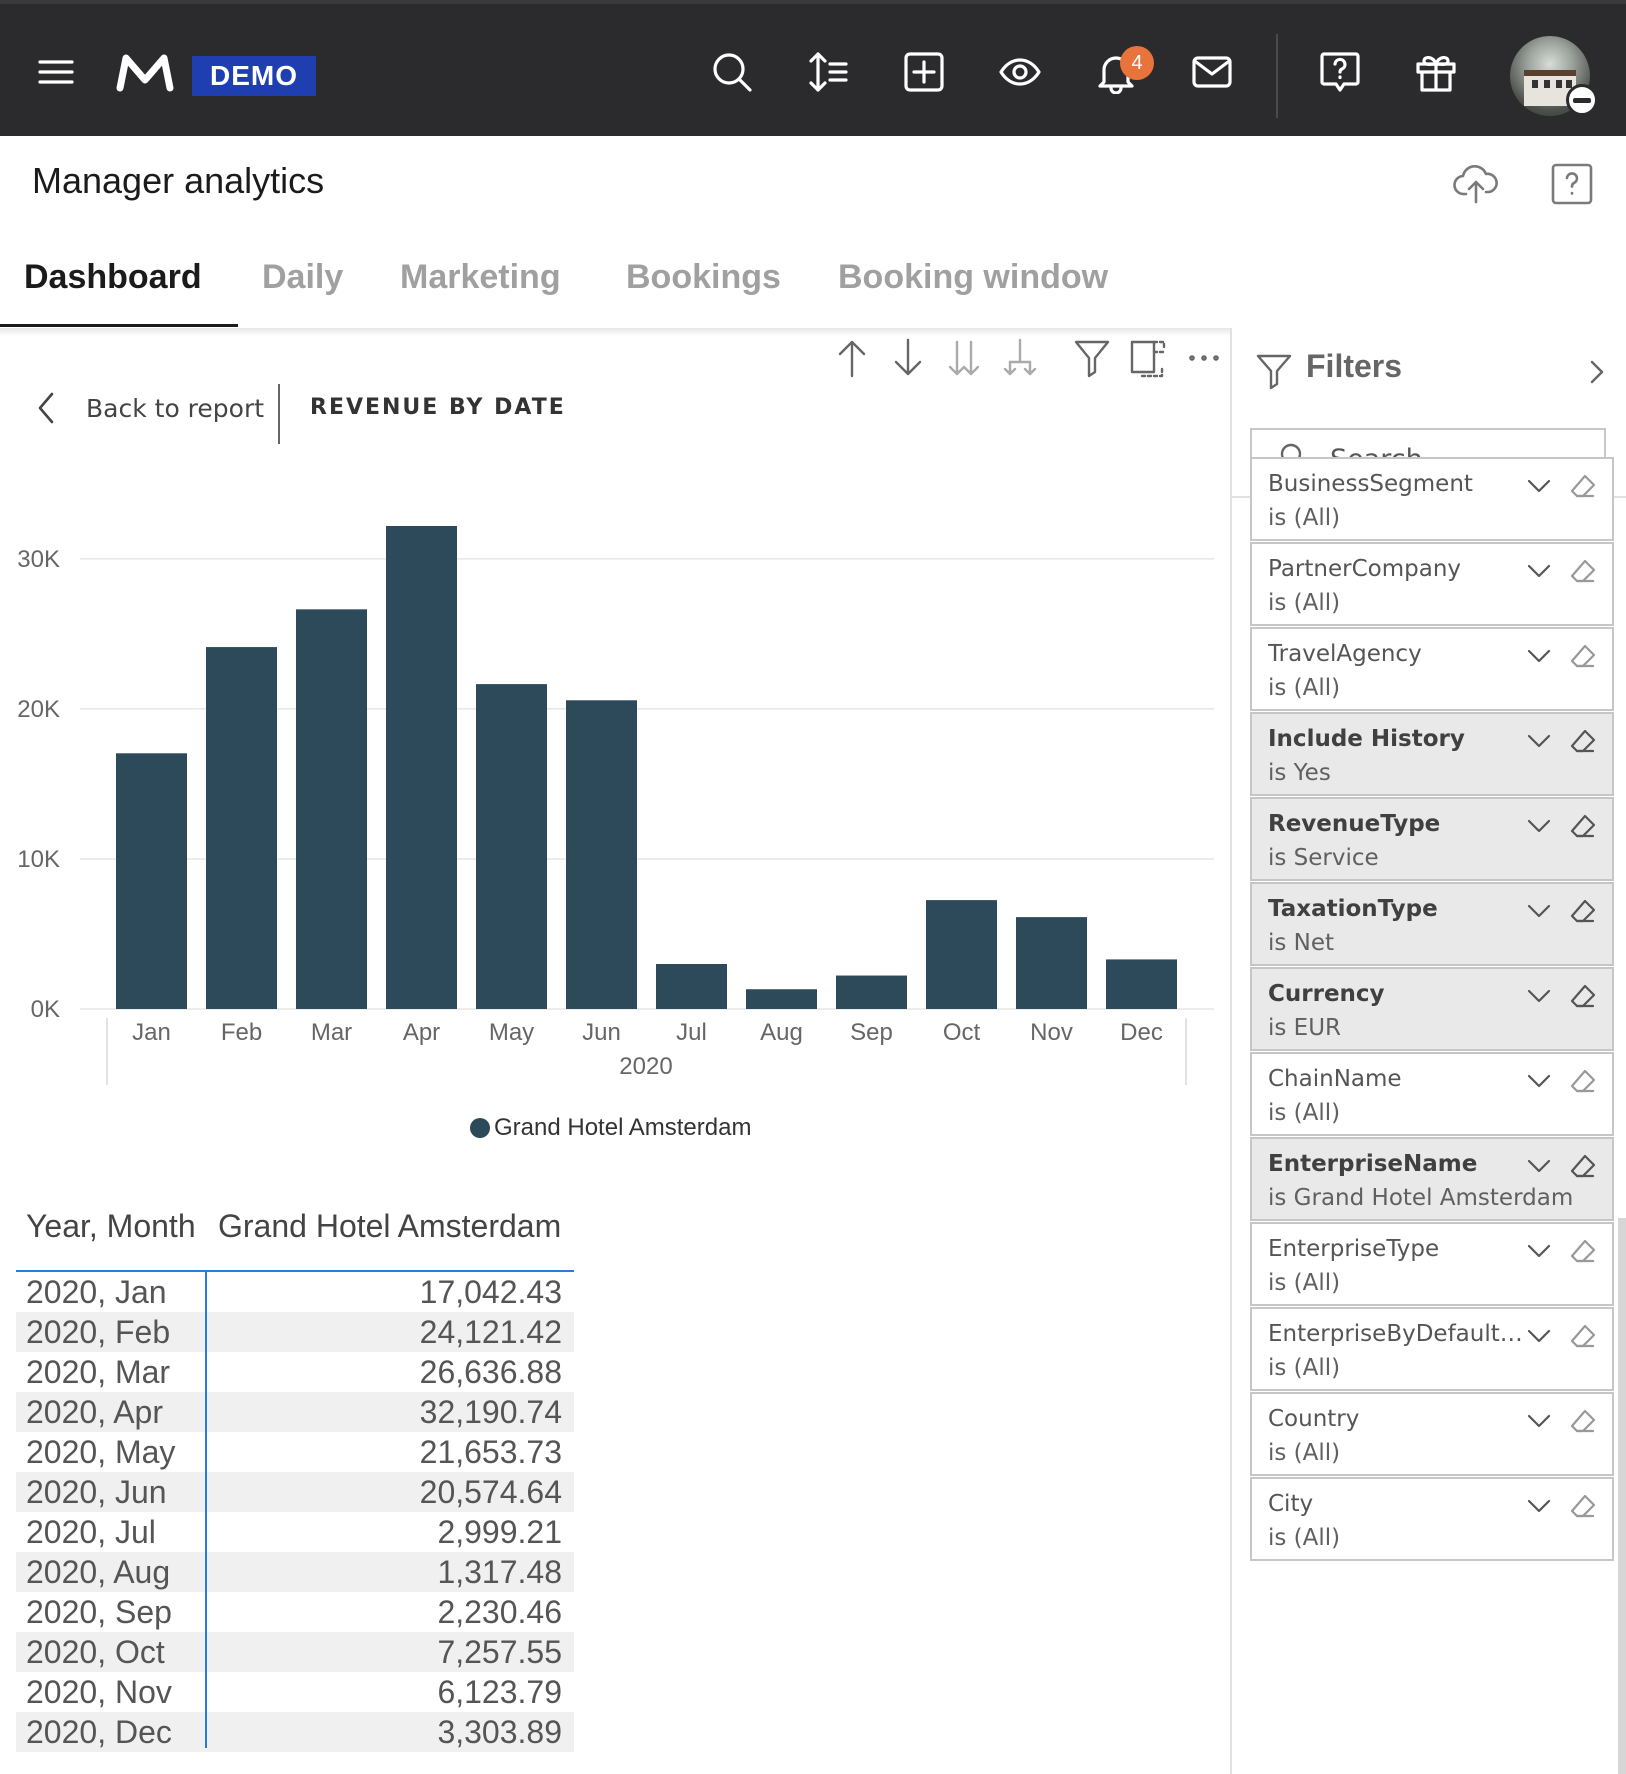  Describe the element at coordinates (1432, 669) in the screenshot. I see `filter-card: TravelAgency is (All)` at that location.